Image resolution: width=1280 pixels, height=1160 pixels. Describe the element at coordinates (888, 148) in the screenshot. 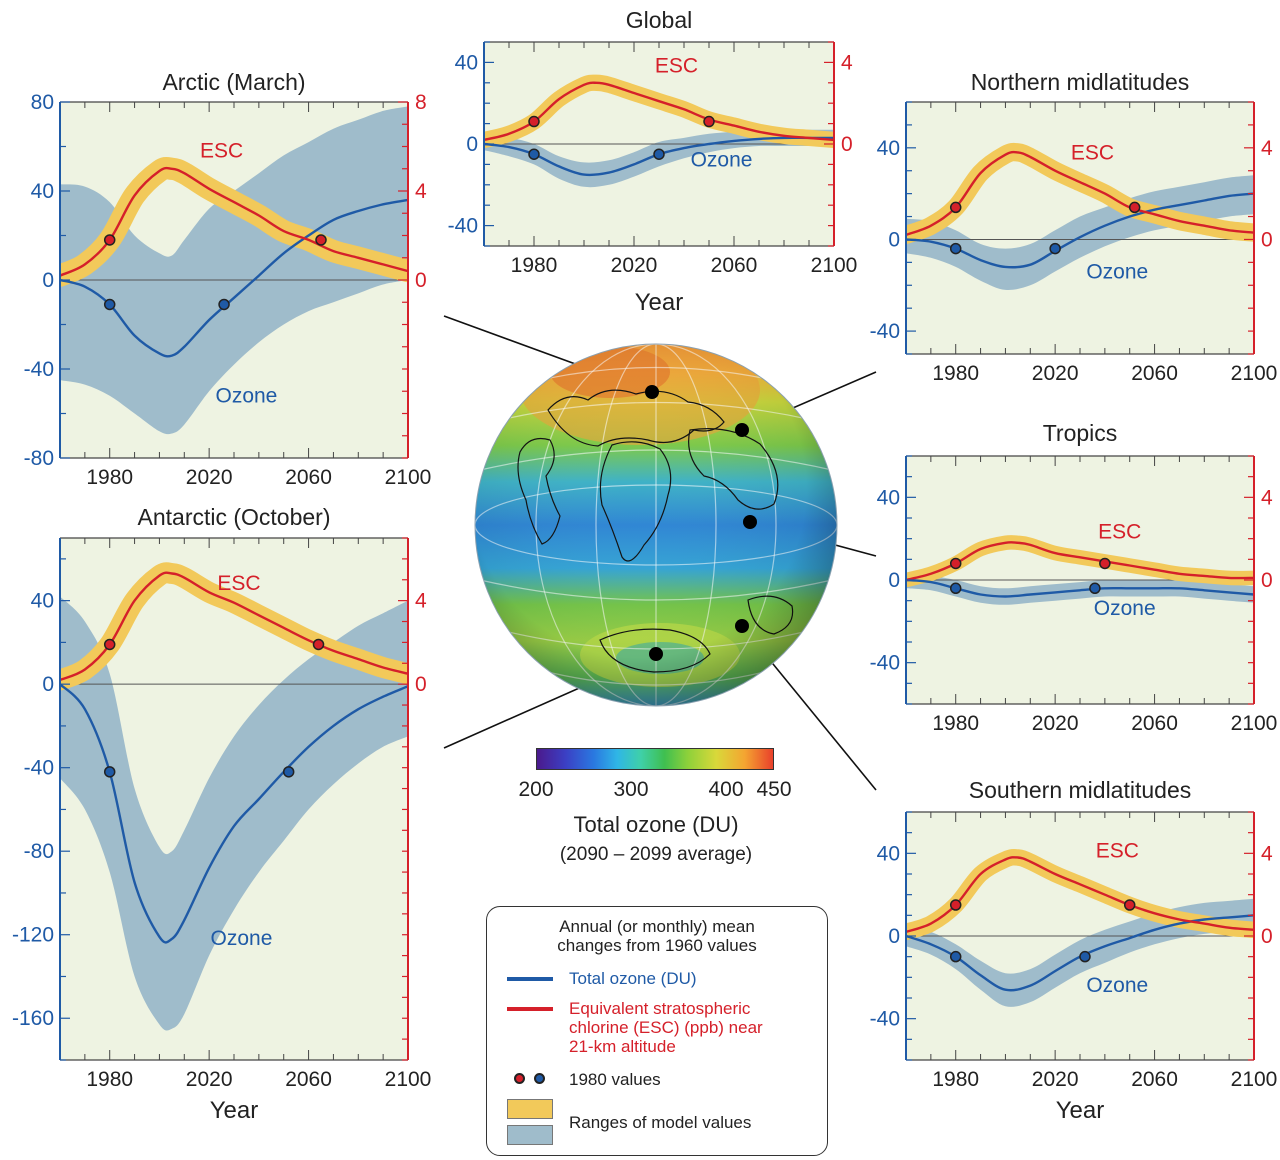

I see `ytick-label-left-north-40: 40` at that location.